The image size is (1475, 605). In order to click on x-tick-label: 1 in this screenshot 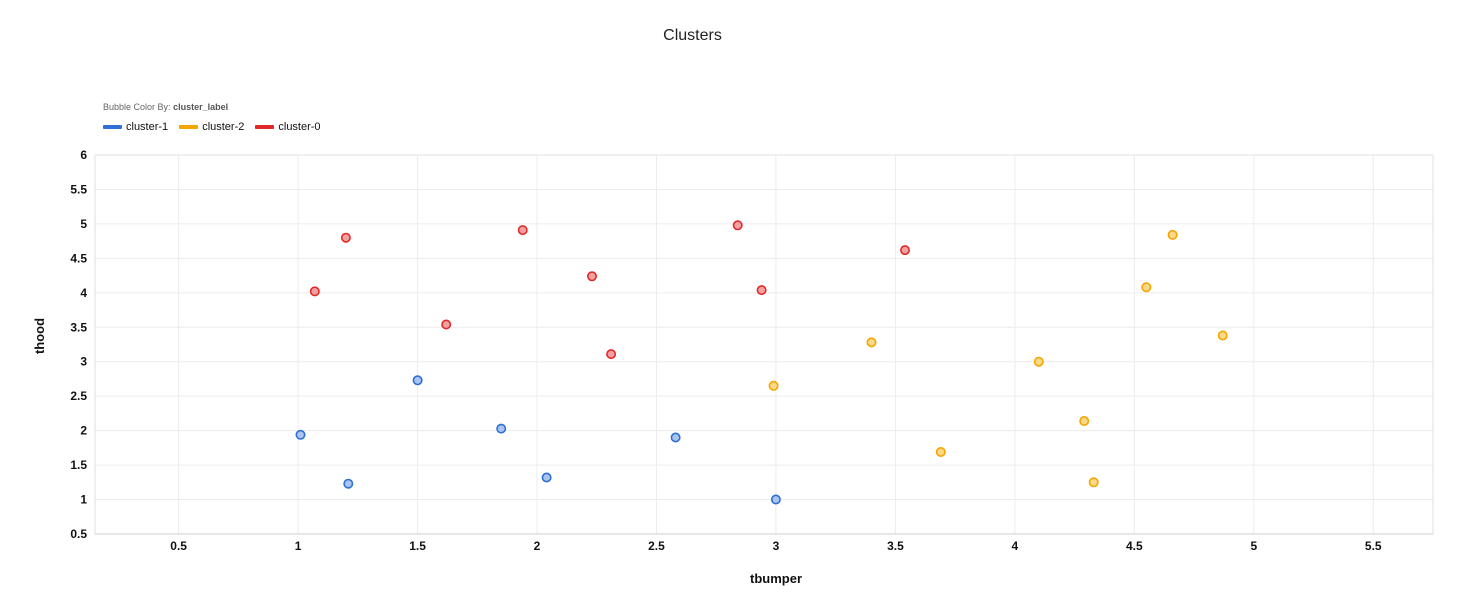, I will do `click(298, 546)`.